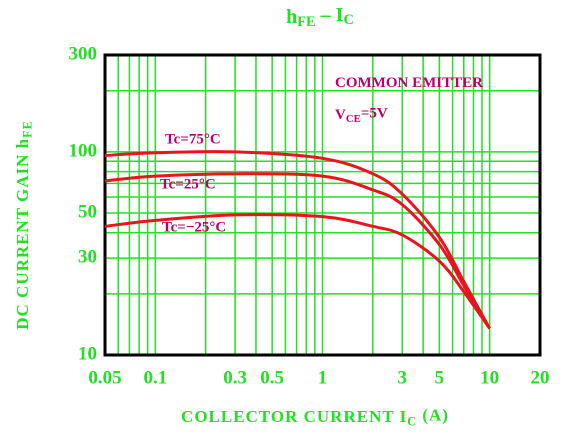 This screenshot has height=439, width=566. Describe the element at coordinates (235, 377) in the screenshot. I see `x-tick-label: 0.3` at that location.